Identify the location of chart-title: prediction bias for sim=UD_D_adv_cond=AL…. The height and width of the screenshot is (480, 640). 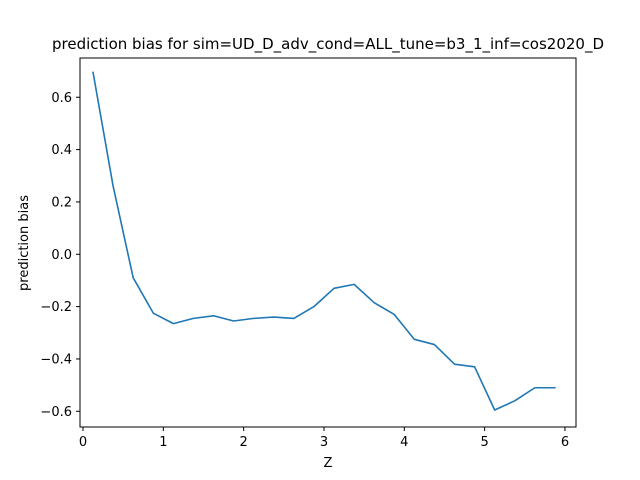
(328, 44).